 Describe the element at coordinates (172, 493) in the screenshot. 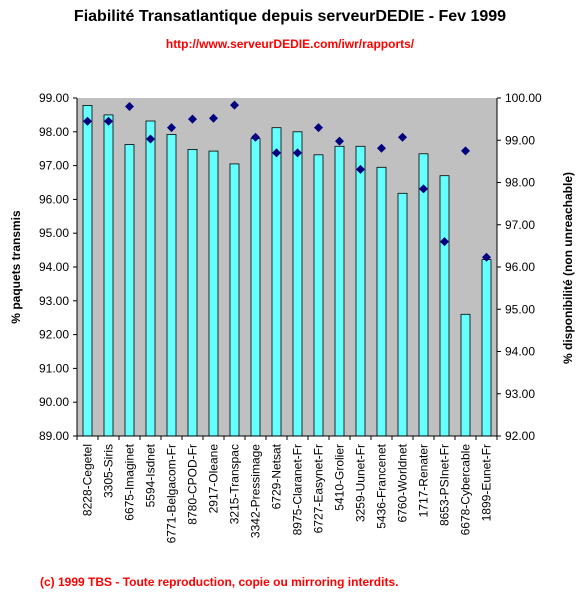

I see `x-category-label: 6771-Belgacom-Fr` at that location.